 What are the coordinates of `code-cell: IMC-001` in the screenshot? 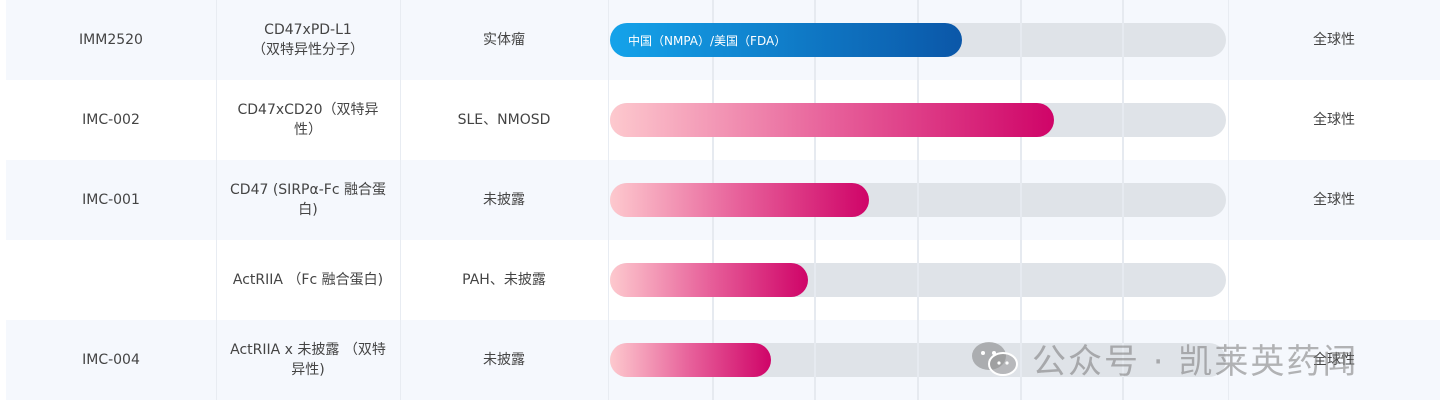 It's located at (111, 200).